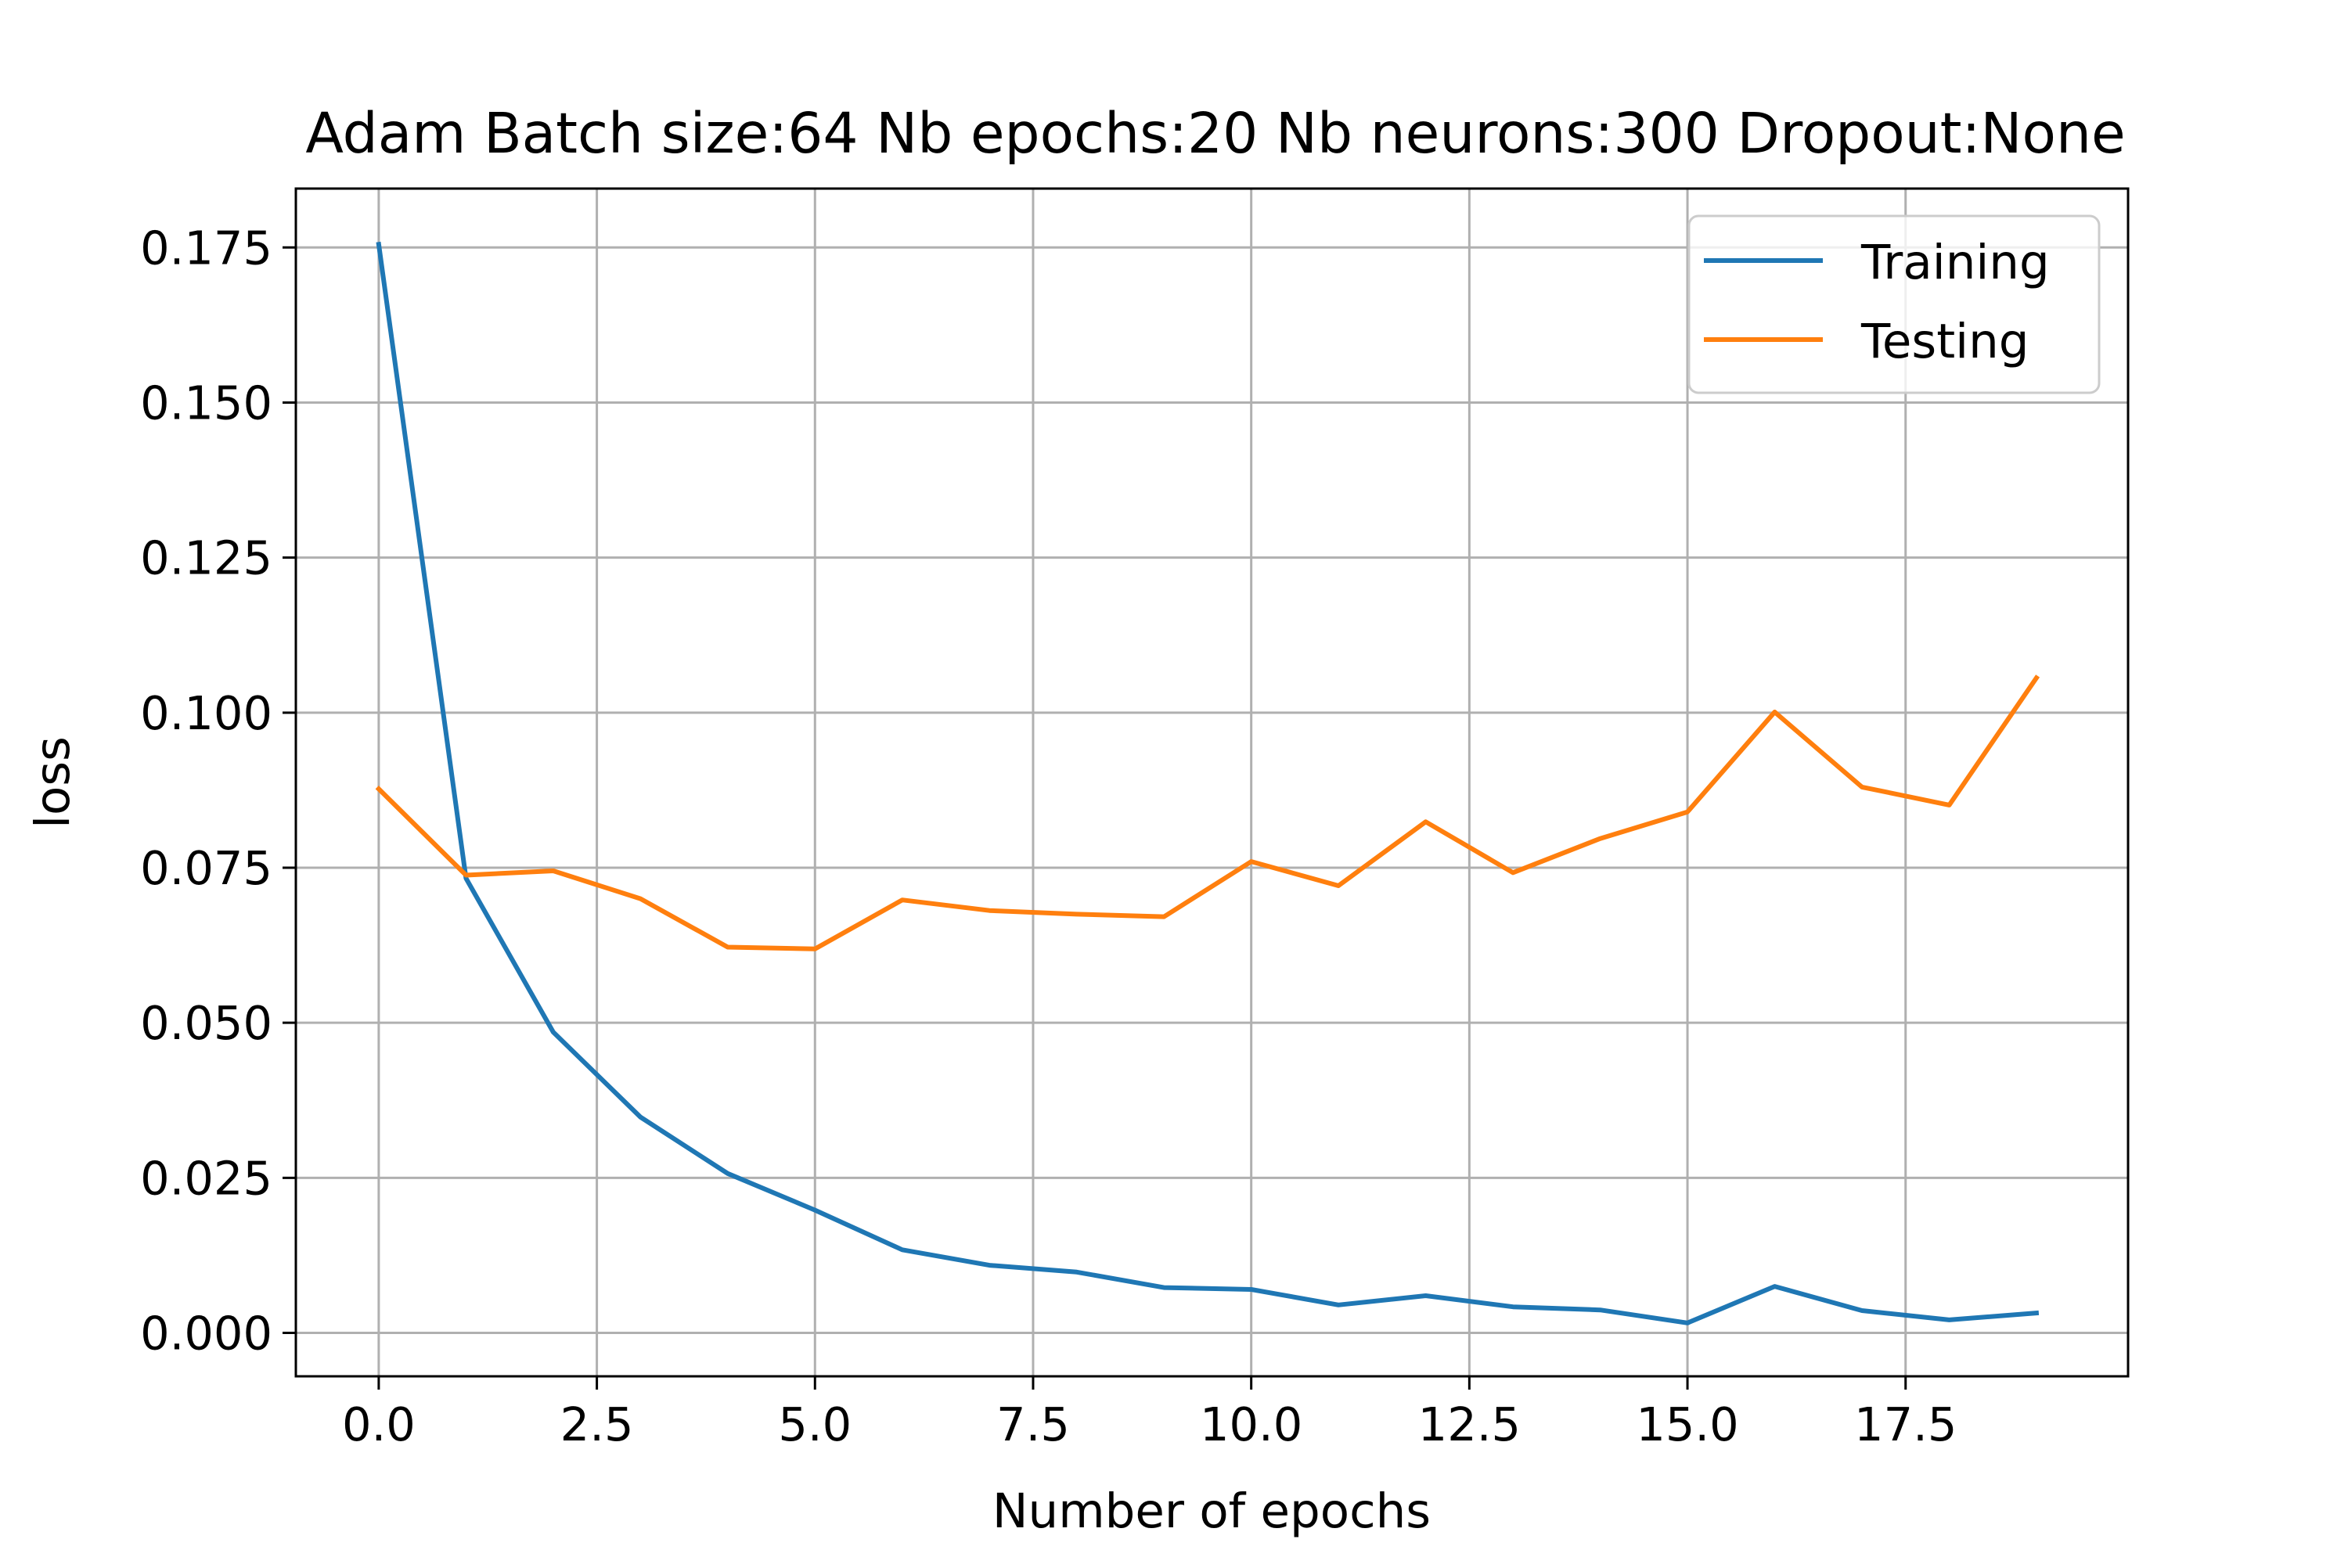  Describe the element at coordinates (206, 1178) in the screenshot. I see `y-tick-label: 0.025` at that location.